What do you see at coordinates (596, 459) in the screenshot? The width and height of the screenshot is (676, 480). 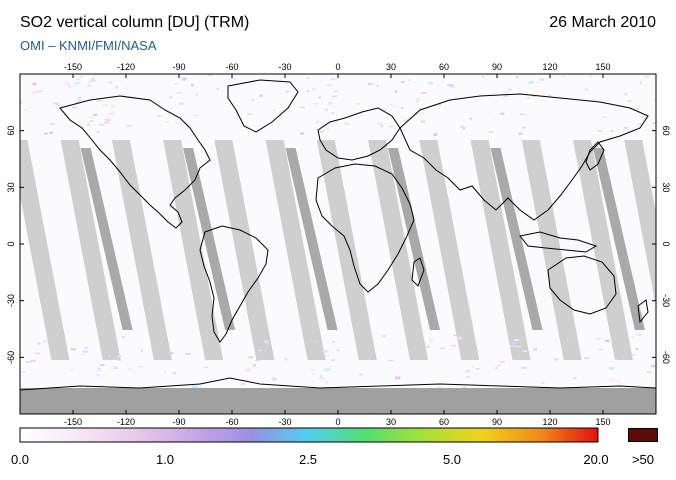 I see `colorbar-label: 20.0` at bounding box center [596, 459].